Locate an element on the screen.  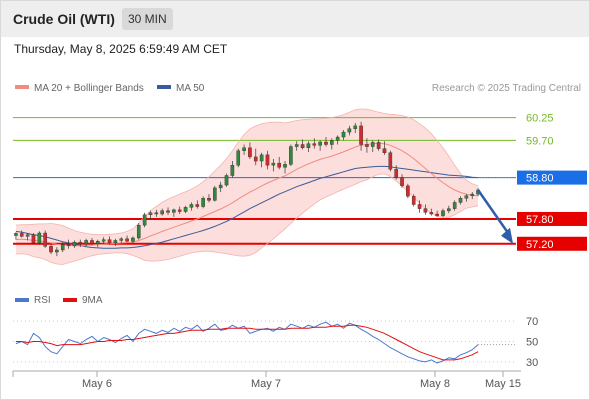
rsi-plot: 70 50 30 is located at coordinates (275, 342).